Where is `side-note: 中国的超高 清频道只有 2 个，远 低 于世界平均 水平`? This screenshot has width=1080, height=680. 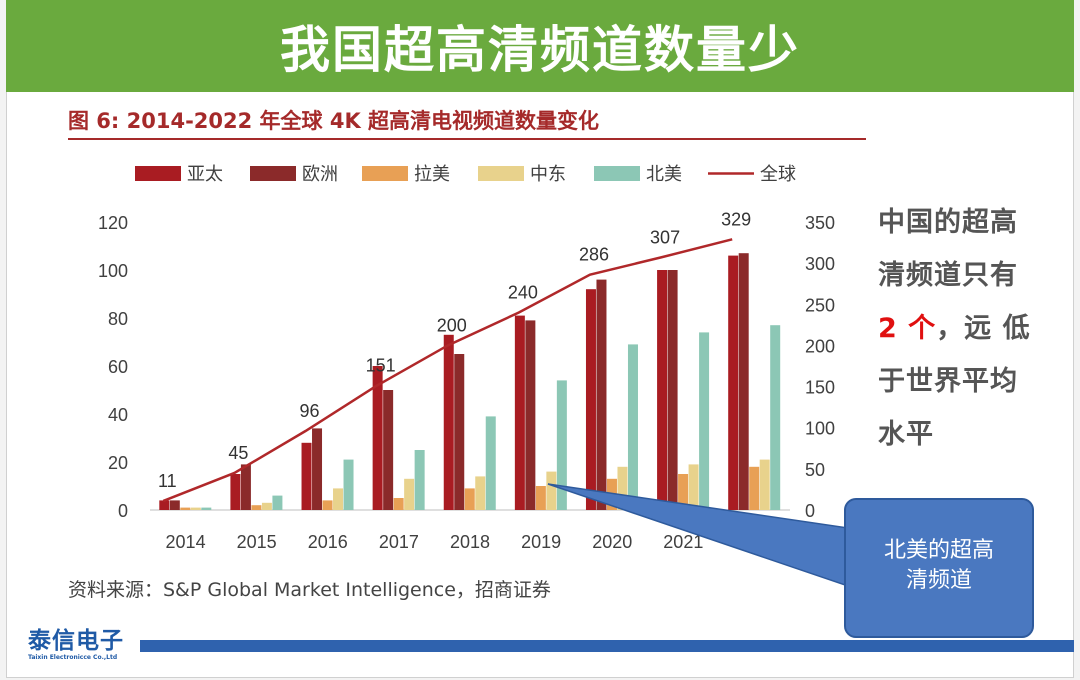
side-note: 中国的超高 清频道只有 2 个，远 低 于世界平均 水平 is located at coordinates (968, 328).